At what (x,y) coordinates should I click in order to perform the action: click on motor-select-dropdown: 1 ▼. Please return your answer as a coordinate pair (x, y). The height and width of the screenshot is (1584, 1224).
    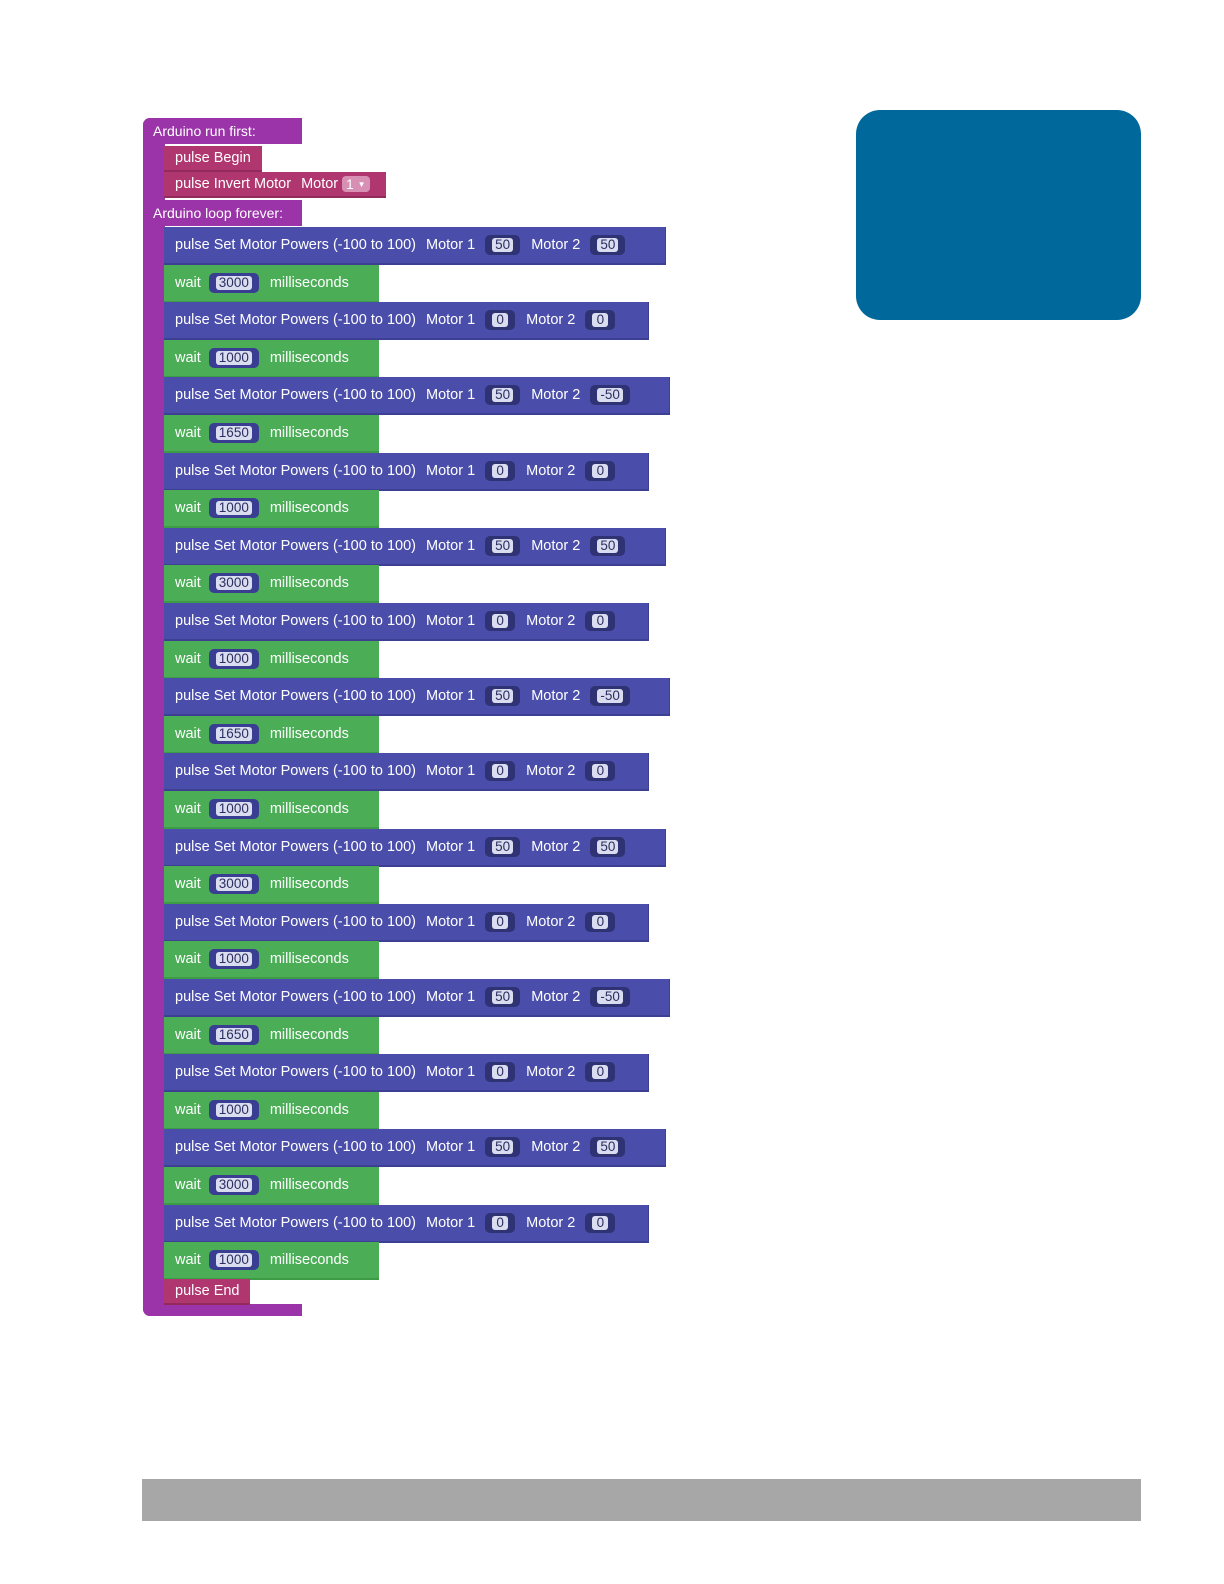
    Looking at the image, I should click on (356, 184).